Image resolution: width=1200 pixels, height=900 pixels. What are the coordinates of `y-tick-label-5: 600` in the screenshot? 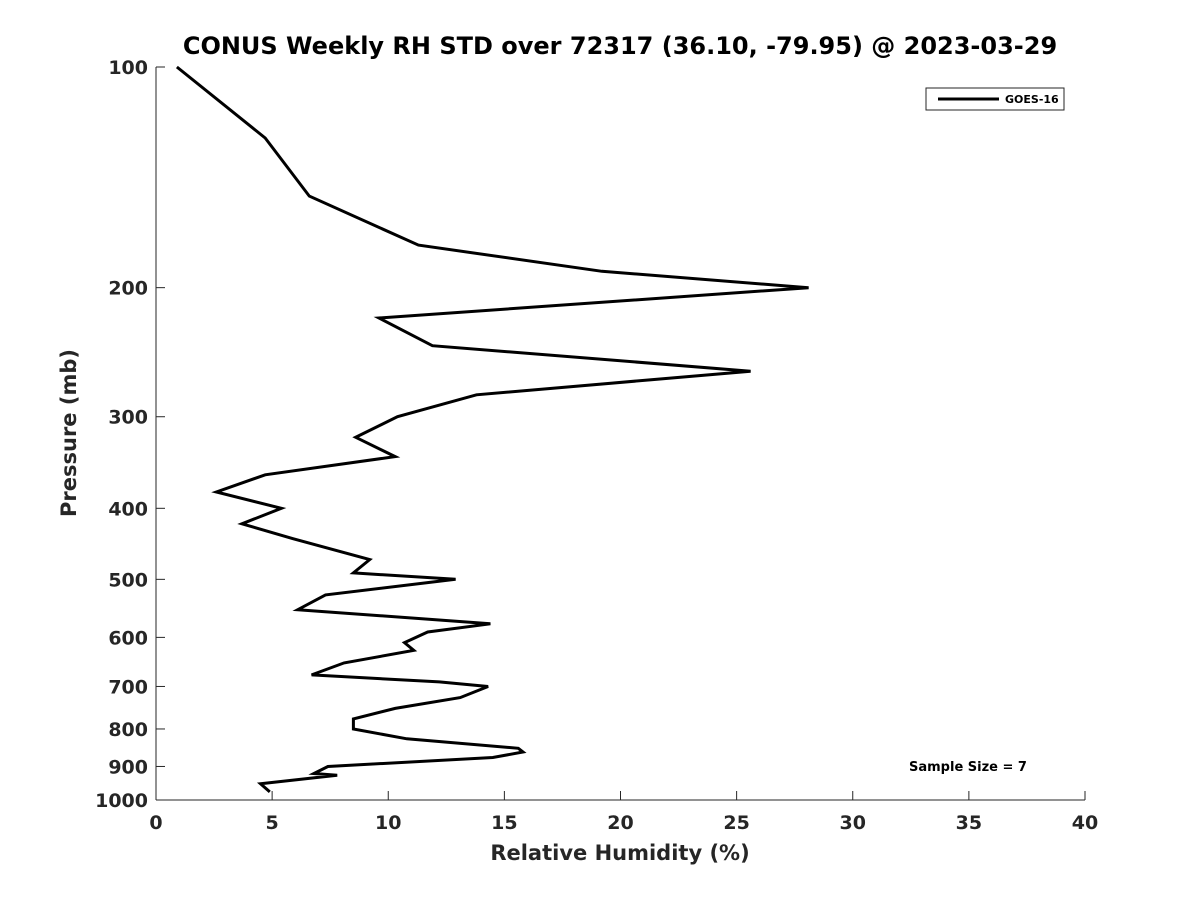 It's located at (128, 638).